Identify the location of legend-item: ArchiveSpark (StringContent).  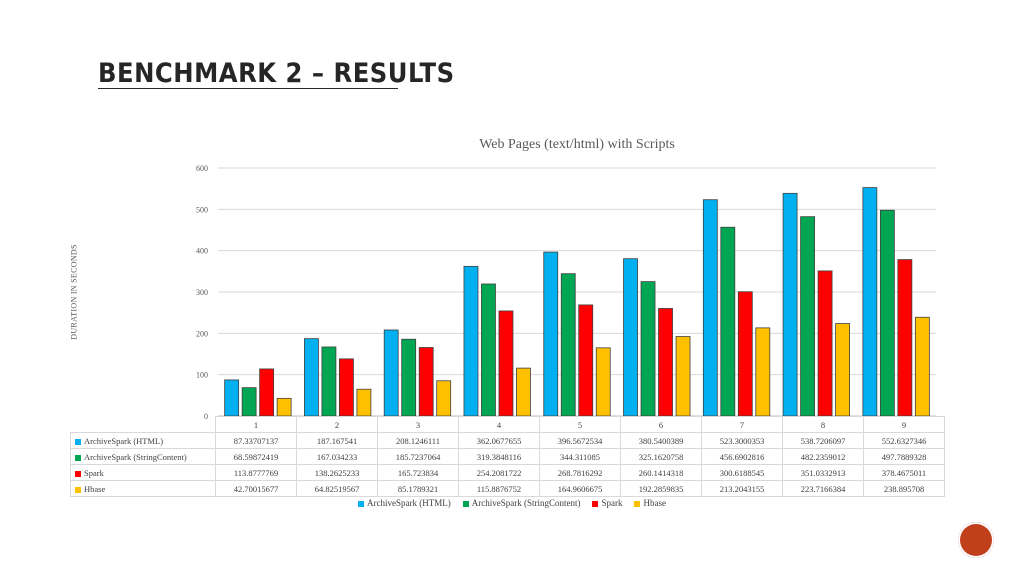
(521, 503).